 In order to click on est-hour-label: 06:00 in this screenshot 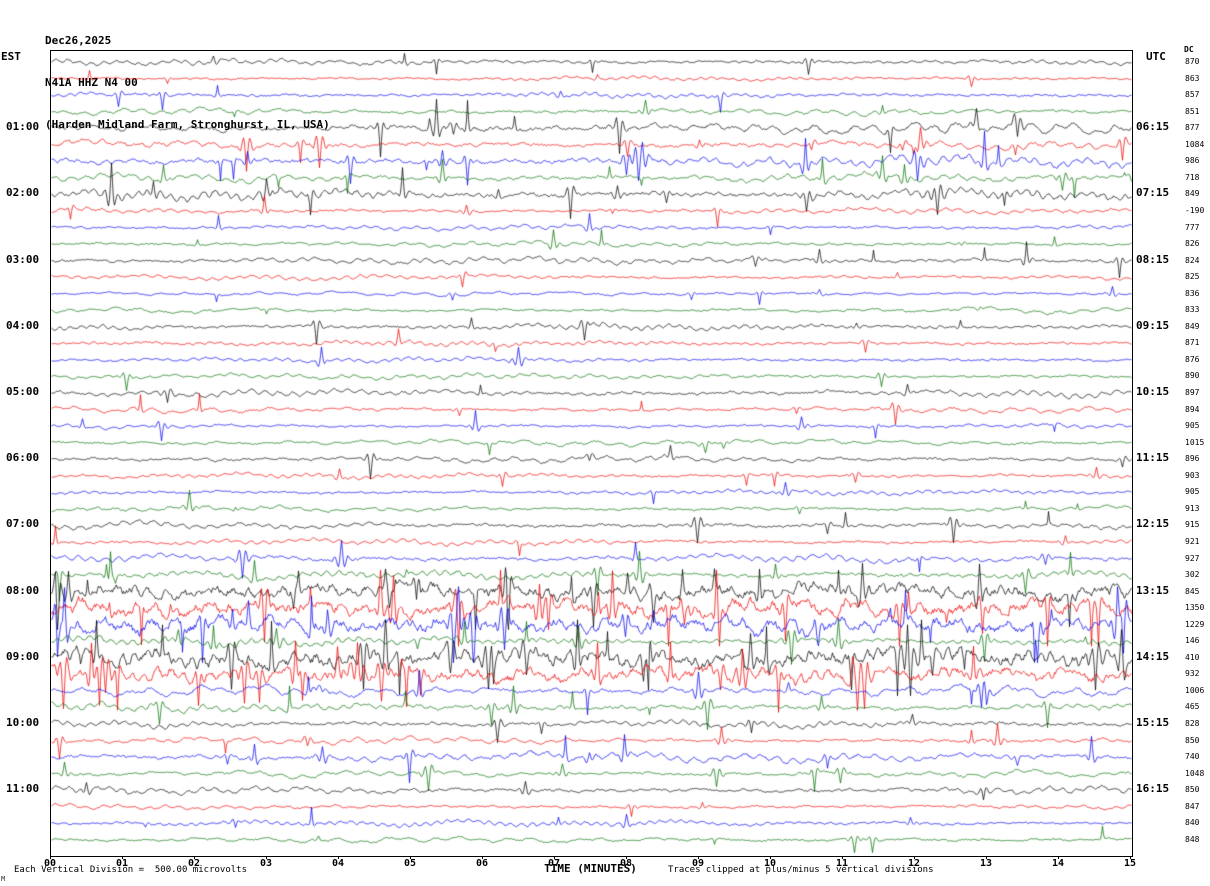, I will do `click(23, 458)`.